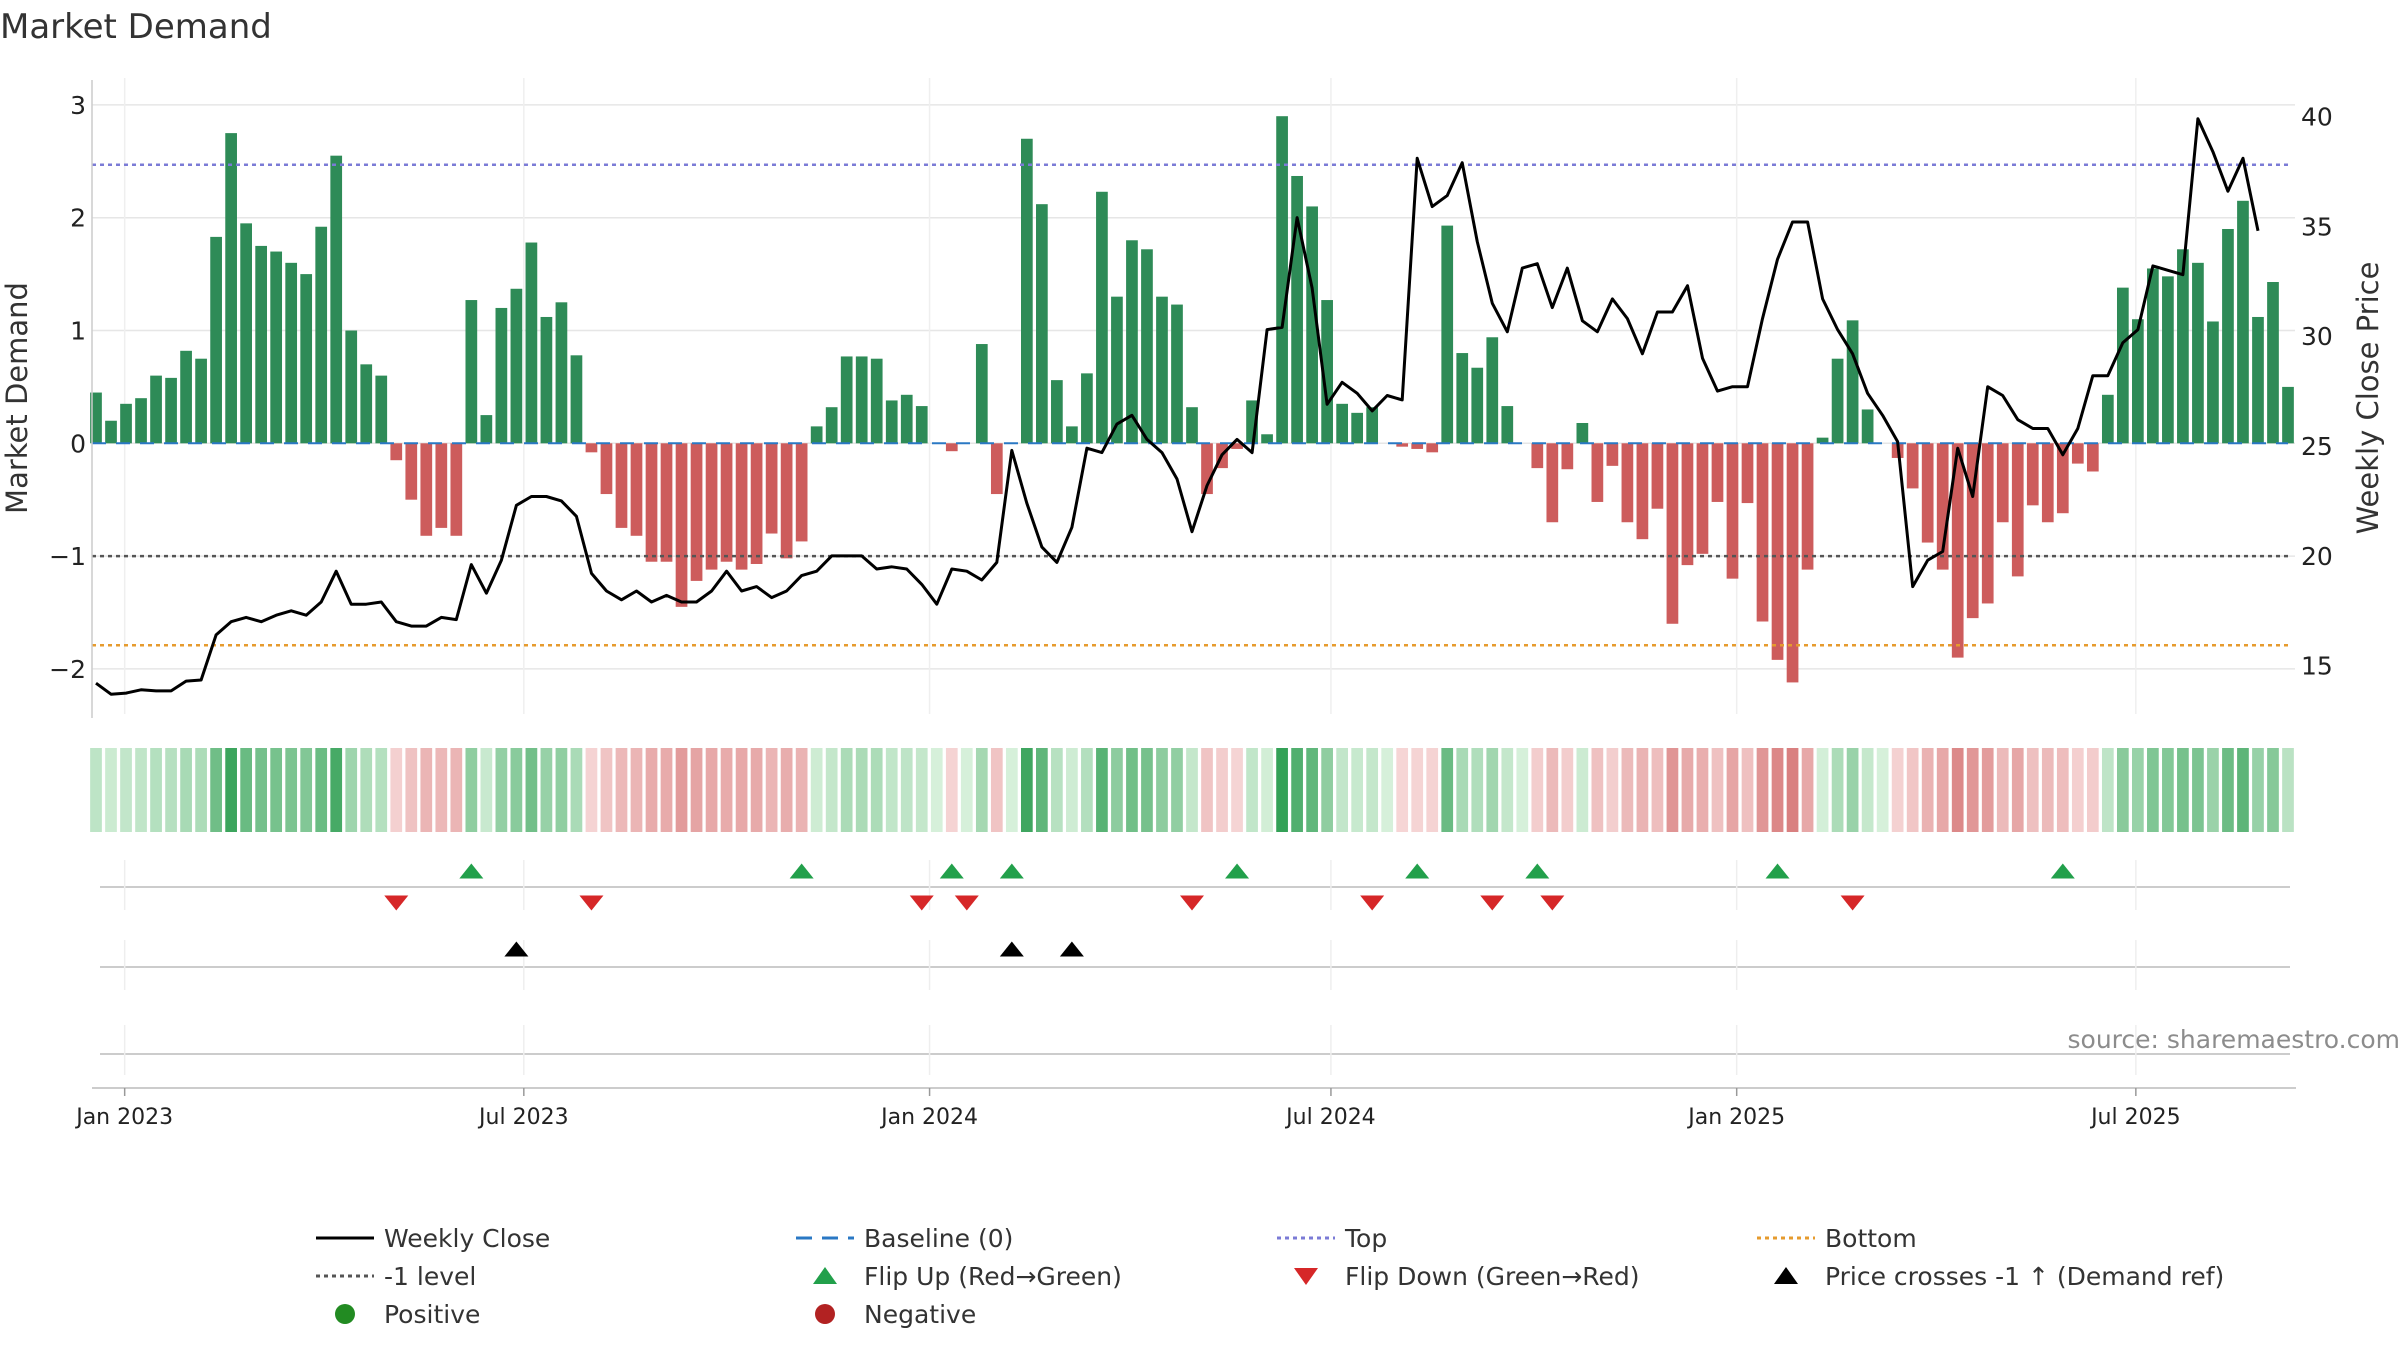 The image size is (2400, 1354). I want to click on y-tick-label: 3, so click(78, 105).